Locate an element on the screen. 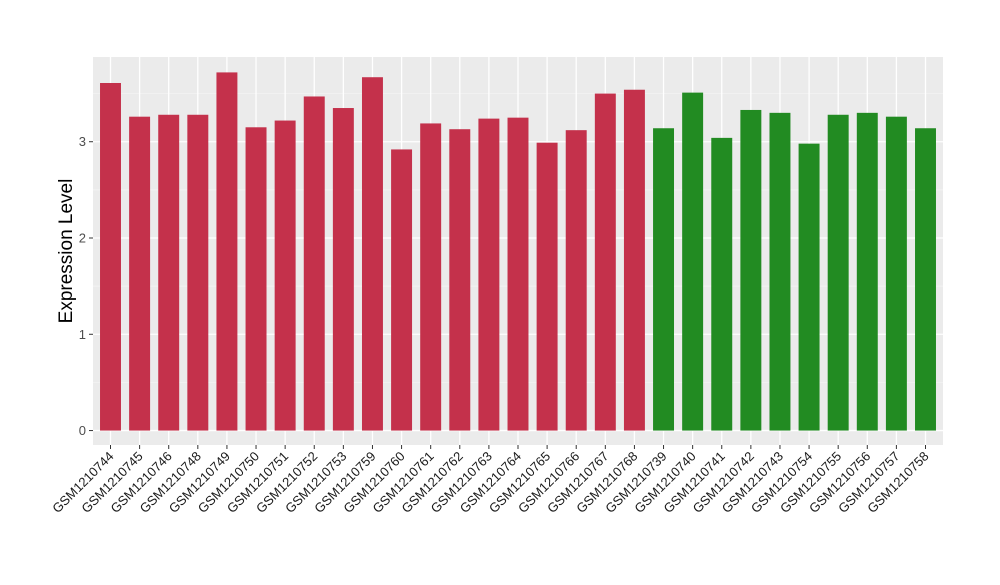 Image resolution: width=1000 pixels, height=585 pixels. bar-gsm1210744 is located at coordinates (110, 256).